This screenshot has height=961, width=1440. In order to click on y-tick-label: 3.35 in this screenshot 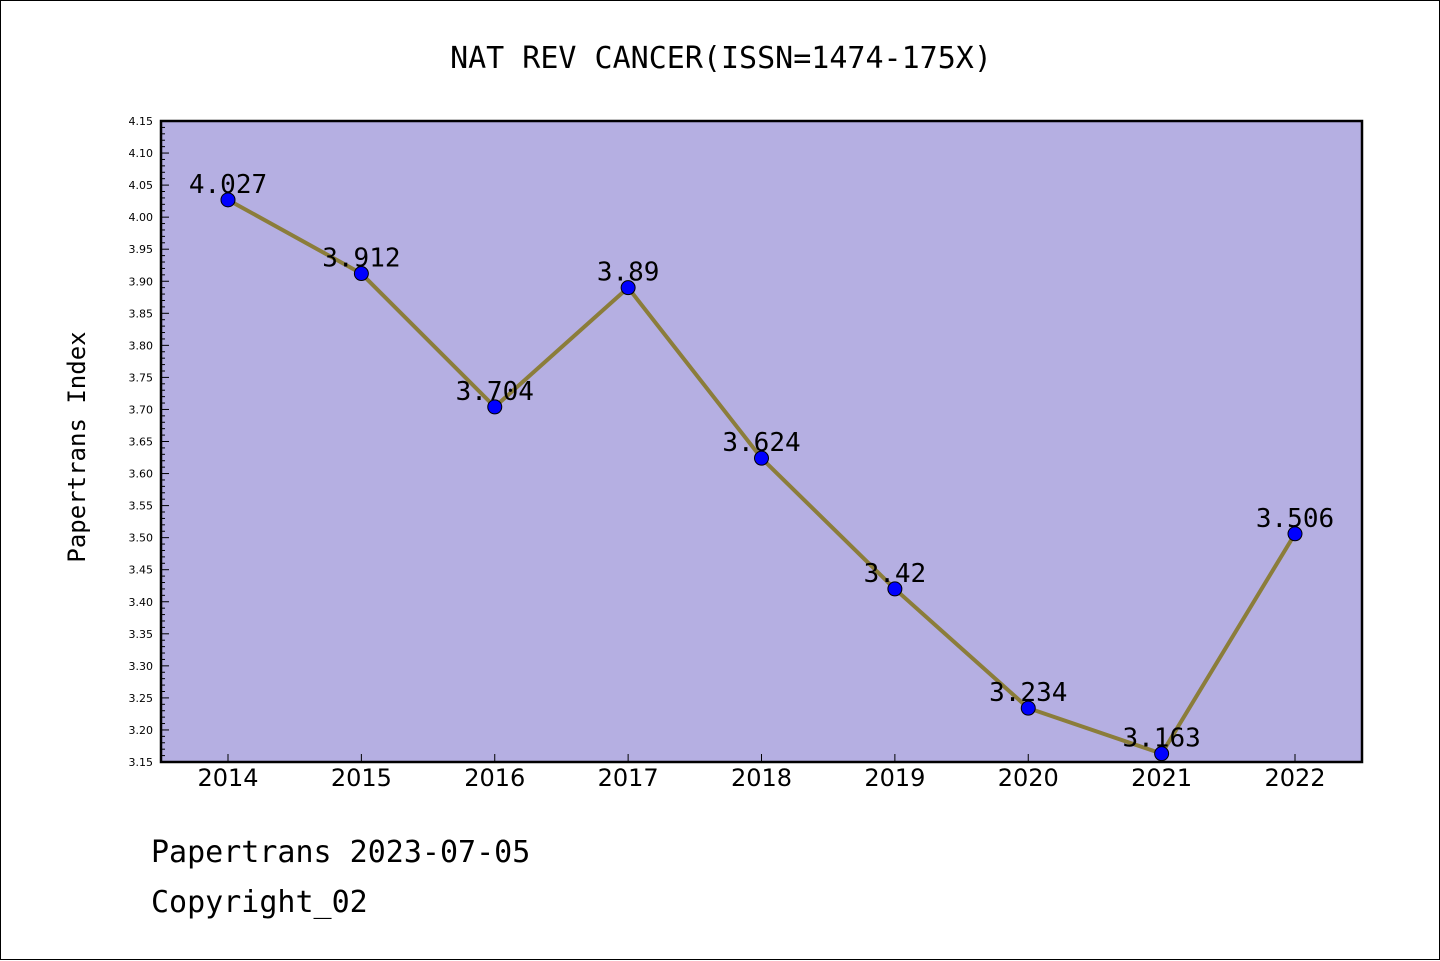, I will do `click(141, 634)`.